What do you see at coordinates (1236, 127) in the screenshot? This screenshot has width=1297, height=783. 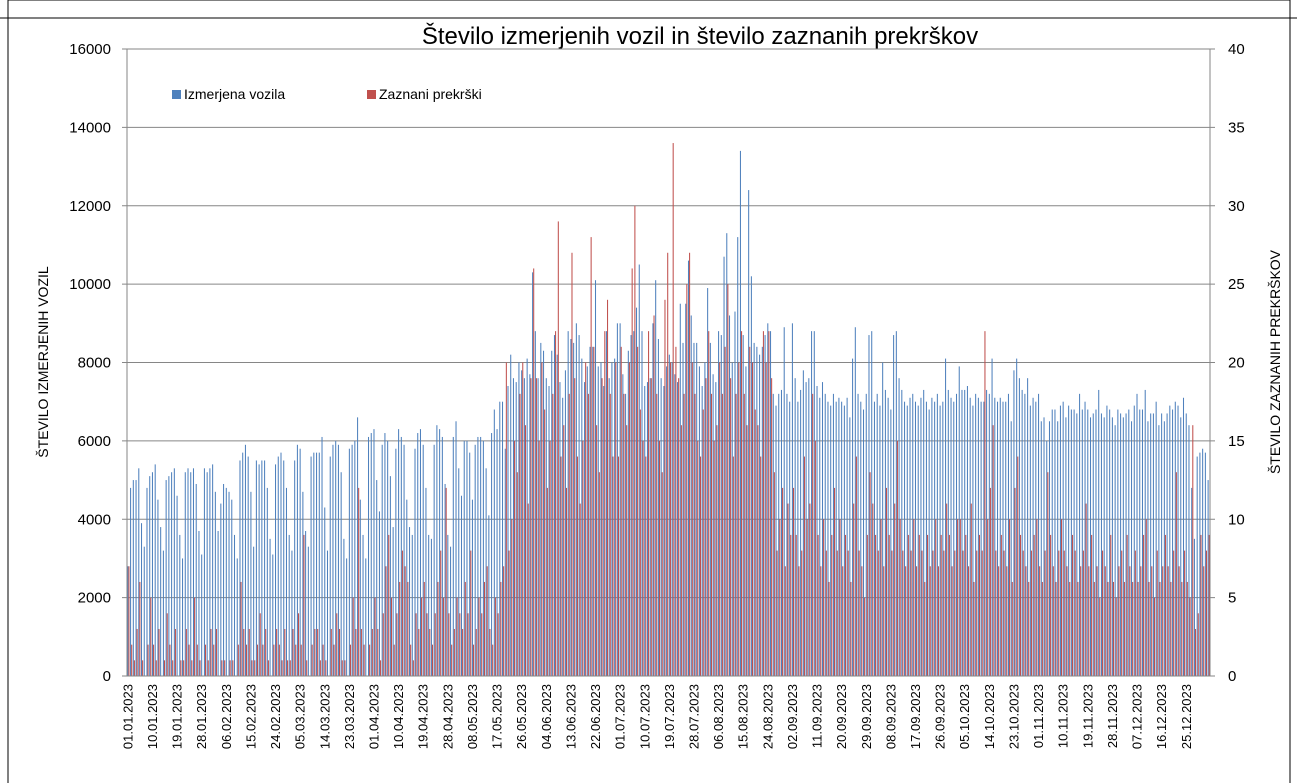 I see `y2-tick-label: 35` at bounding box center [1236, 127].